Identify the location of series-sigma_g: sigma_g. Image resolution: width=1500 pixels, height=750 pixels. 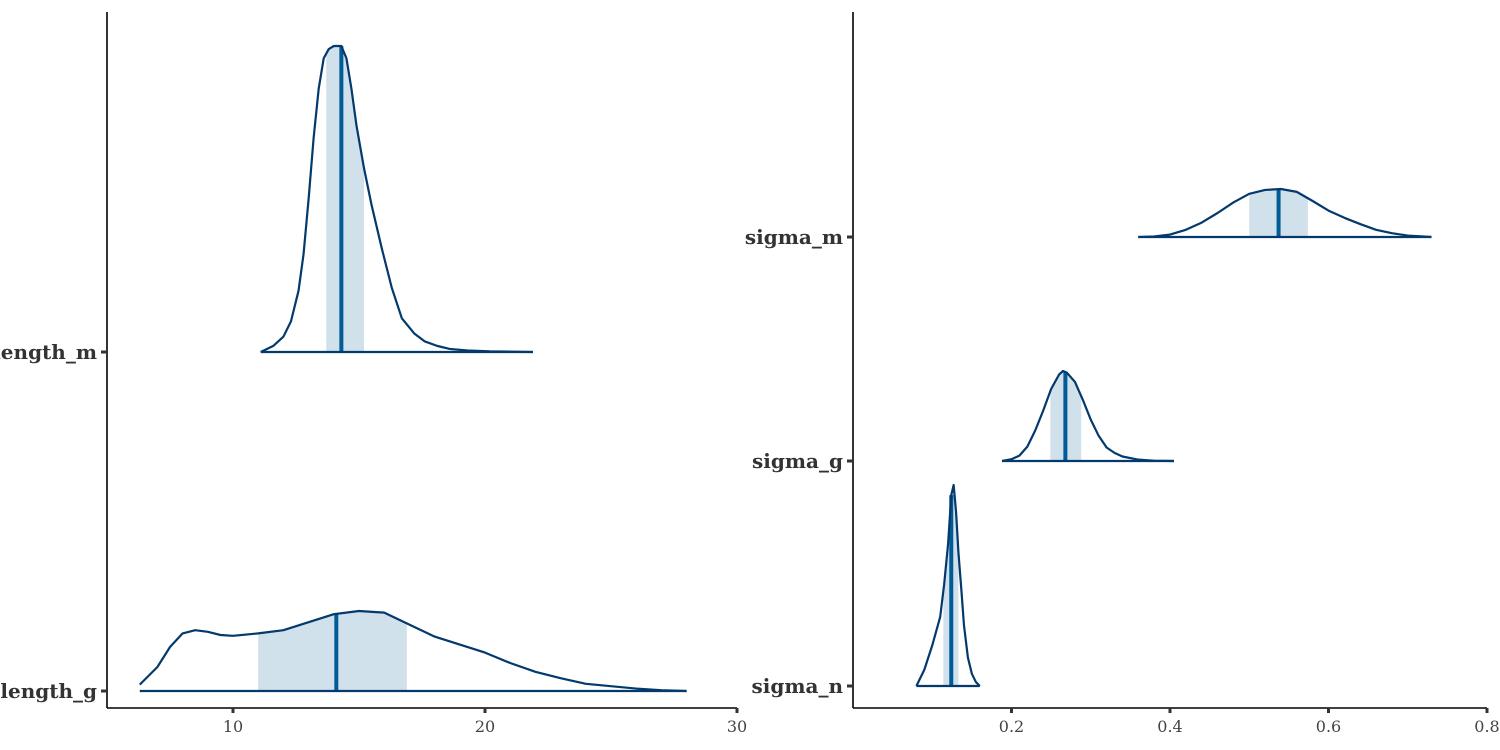
(963, 421).